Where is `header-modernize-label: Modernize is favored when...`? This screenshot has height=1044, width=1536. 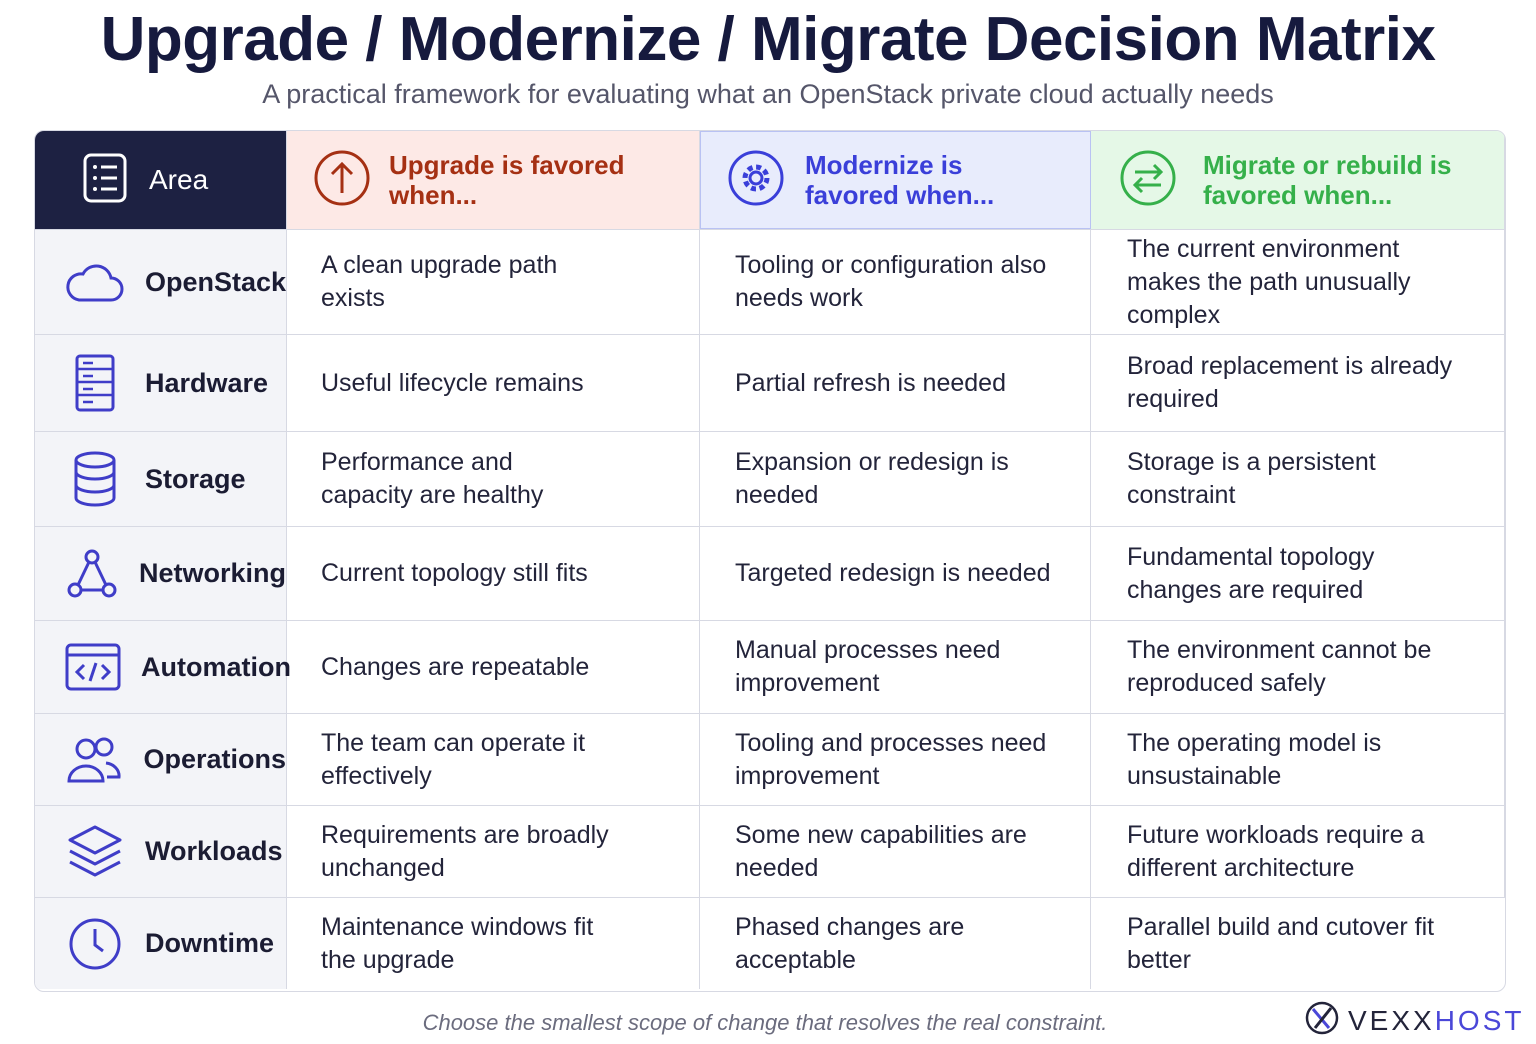 header-modernize-label: Modernize is favored when... is located at coordinates (899, 180).